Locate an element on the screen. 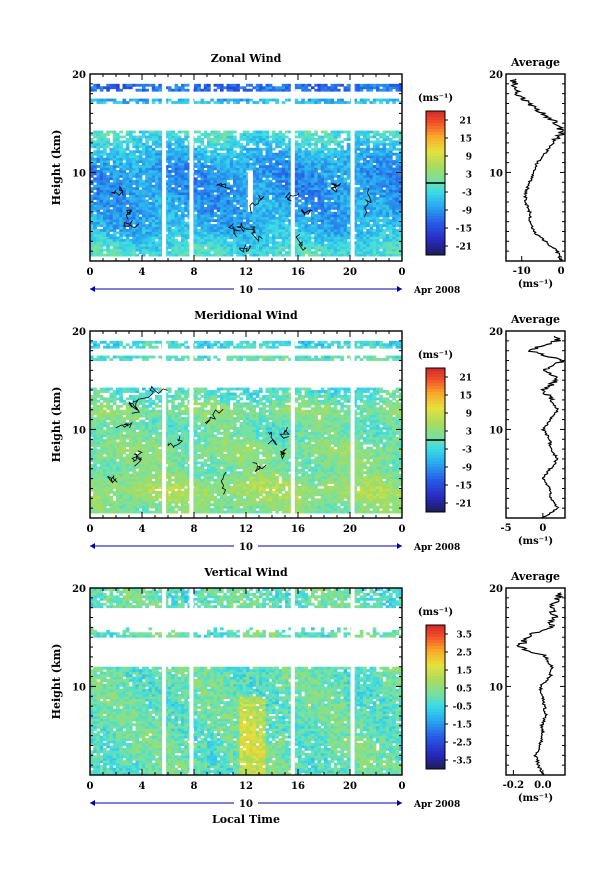 The image size is (616, 873). colorbar-tick-label: 1.5 is located at coordinates (464, 672).